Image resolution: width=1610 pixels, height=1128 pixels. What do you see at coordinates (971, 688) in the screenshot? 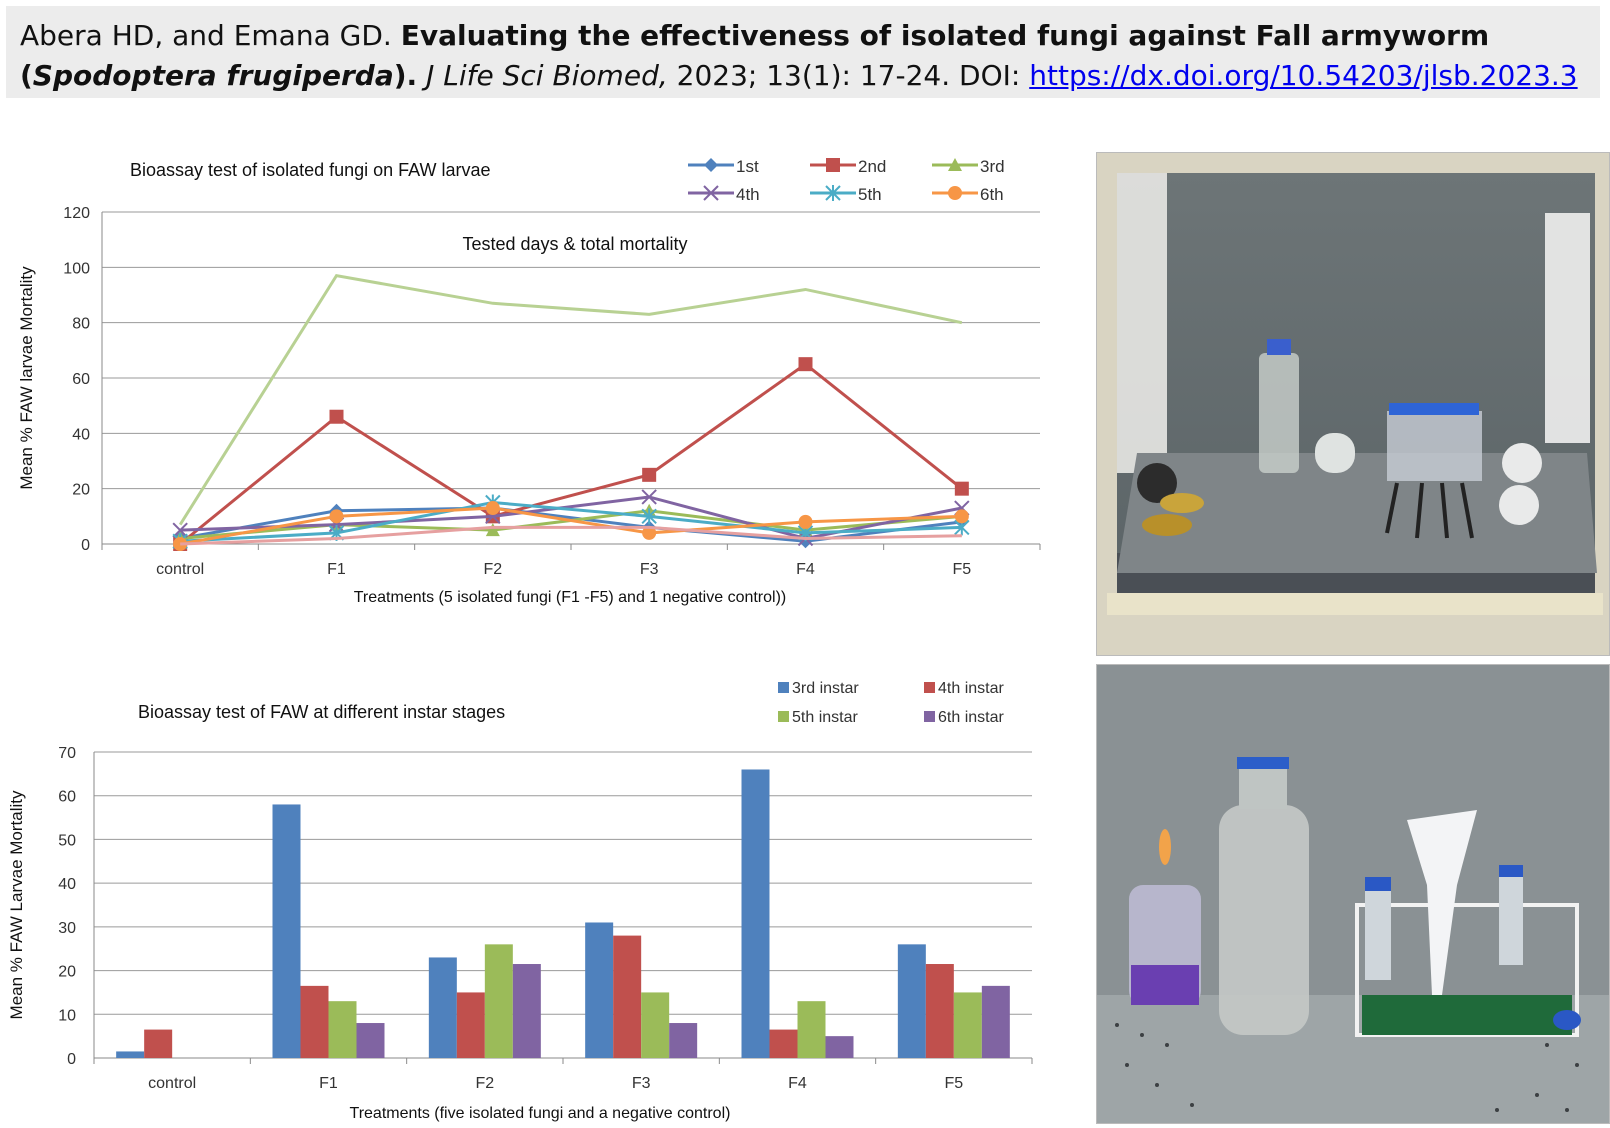
I see `legend-label: 4th instar` at bounding box center [971, 688].